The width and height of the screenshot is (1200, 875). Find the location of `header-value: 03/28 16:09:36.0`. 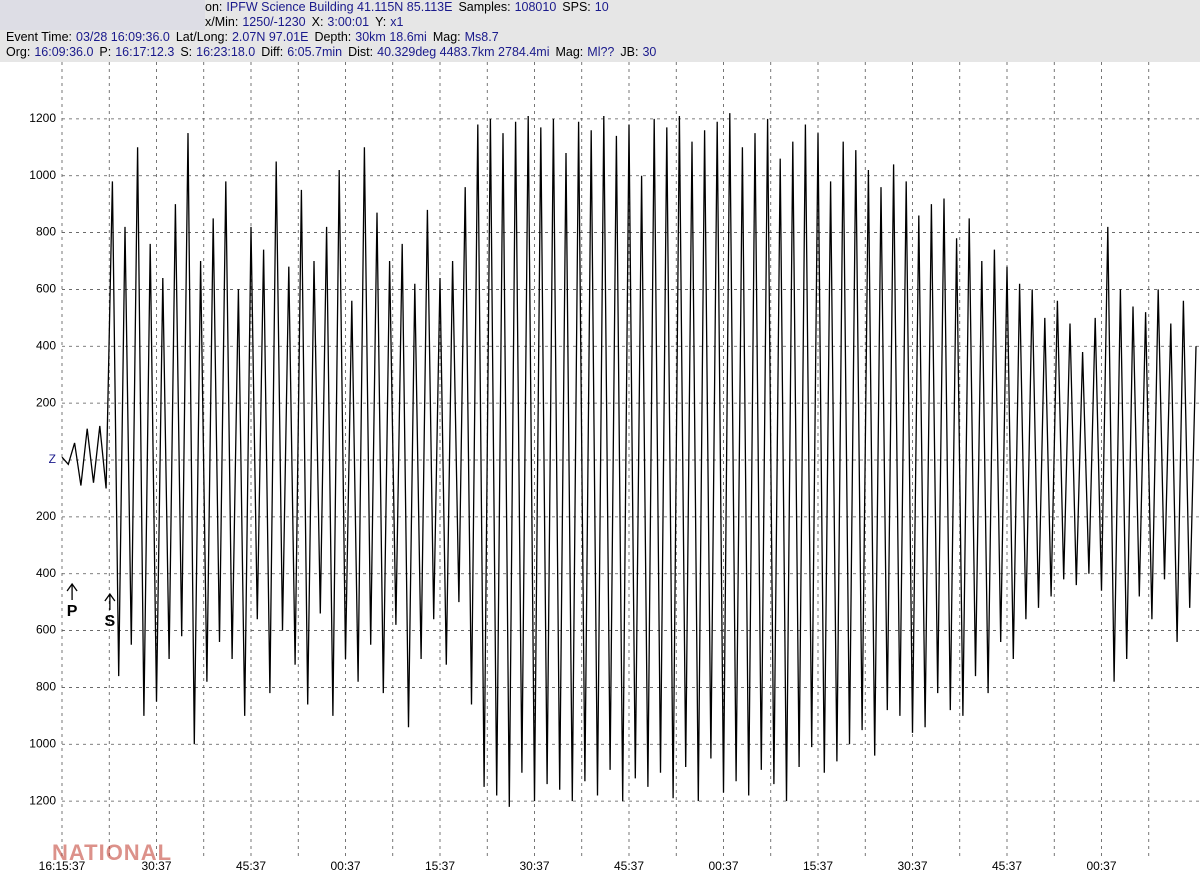

header-value: 03/28 16:09:36.0 is located at coordinates (123, 37).